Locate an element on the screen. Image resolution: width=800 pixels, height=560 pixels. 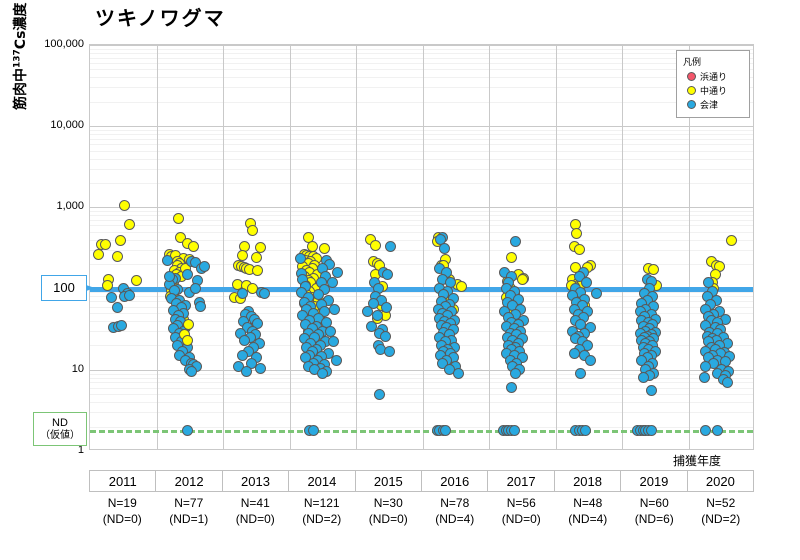
legend-item: 会津 is located at coordinates (715, 104).